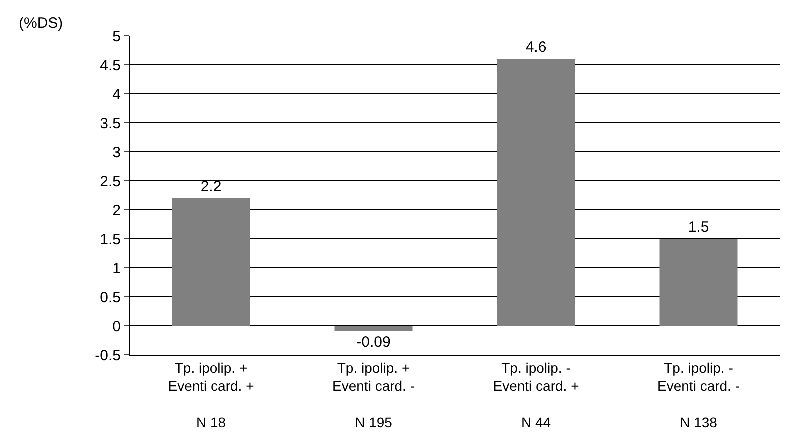 The image size is (785, 447). I want to click on data-label: -0.09, so click(373, 343).